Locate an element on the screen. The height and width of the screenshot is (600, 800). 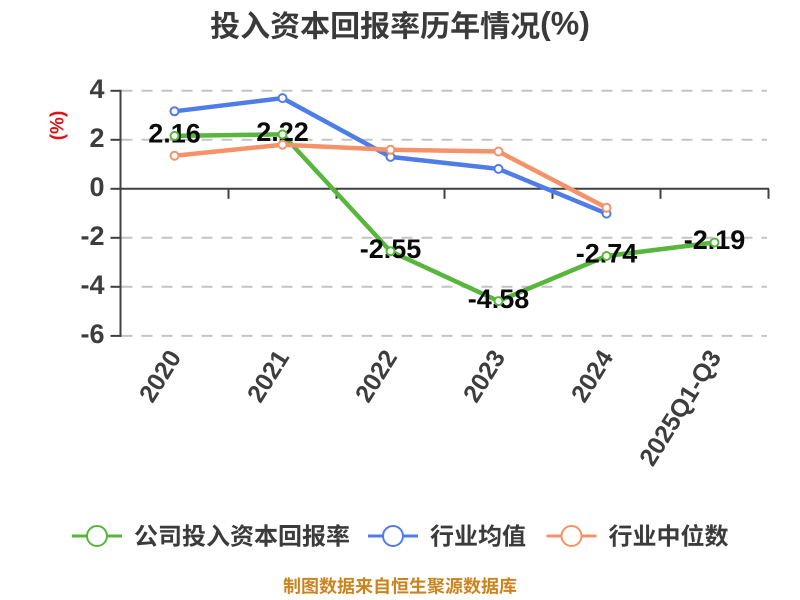
svg-text: 4 is located at coordinates (96, 89).